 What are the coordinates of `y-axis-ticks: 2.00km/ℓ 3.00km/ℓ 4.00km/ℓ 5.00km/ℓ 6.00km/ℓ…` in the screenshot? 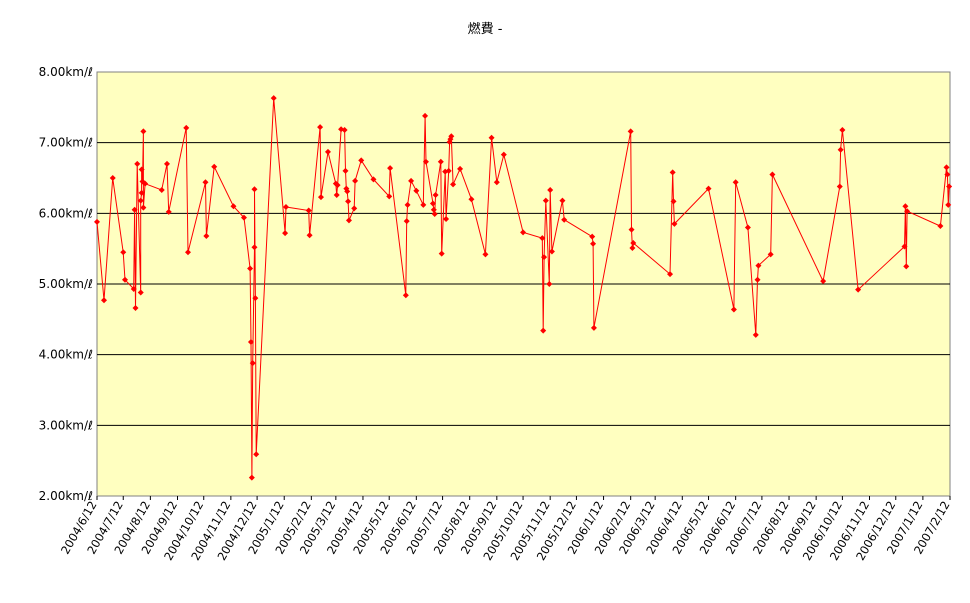 It's located at (66, 284).